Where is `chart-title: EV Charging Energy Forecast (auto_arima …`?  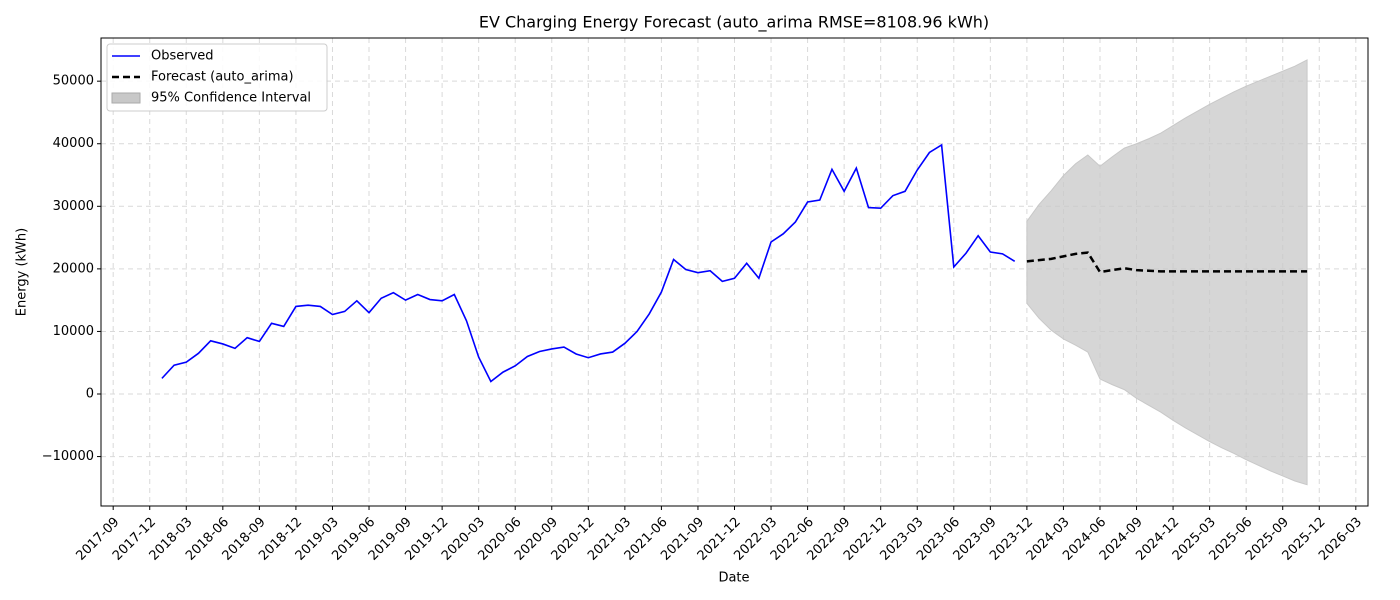
chart-title: EV Charging Energy Forecast (auto_arima … is located at coordinates (734, 23).